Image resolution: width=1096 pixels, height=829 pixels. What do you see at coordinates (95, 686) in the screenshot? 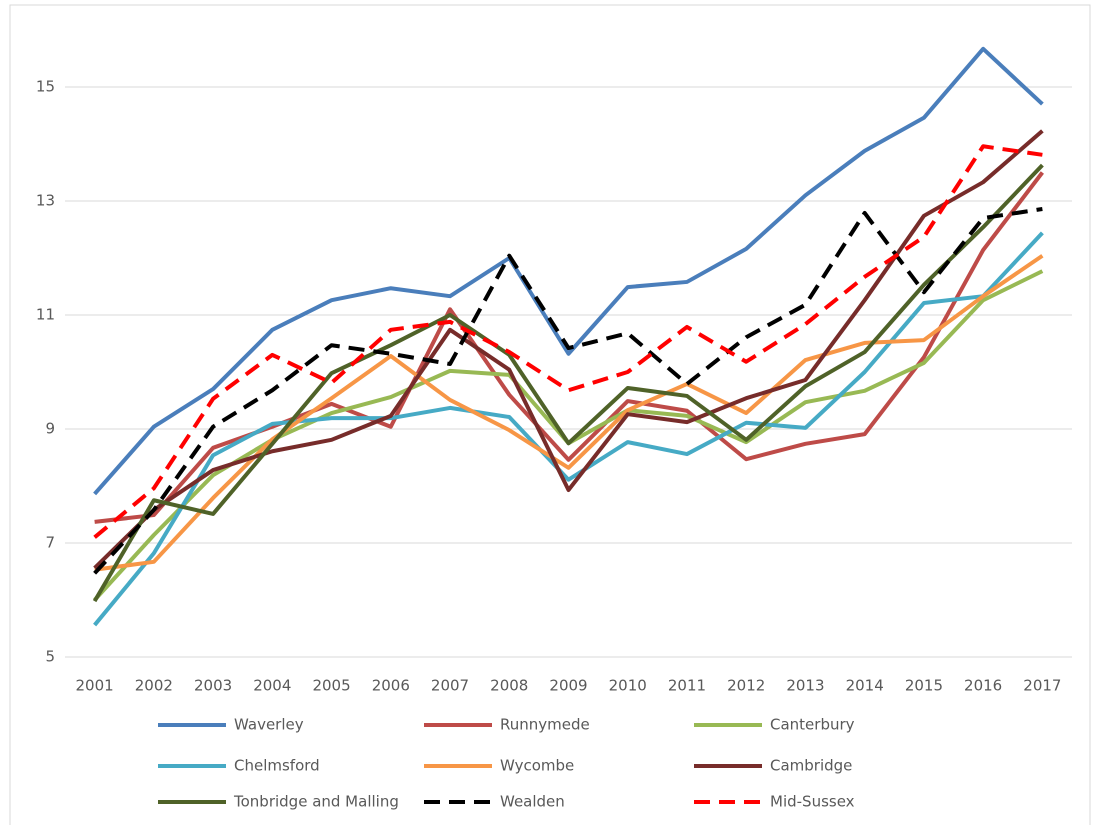
I see `x-tick-label: 2001` at bounding box center [95, 686].